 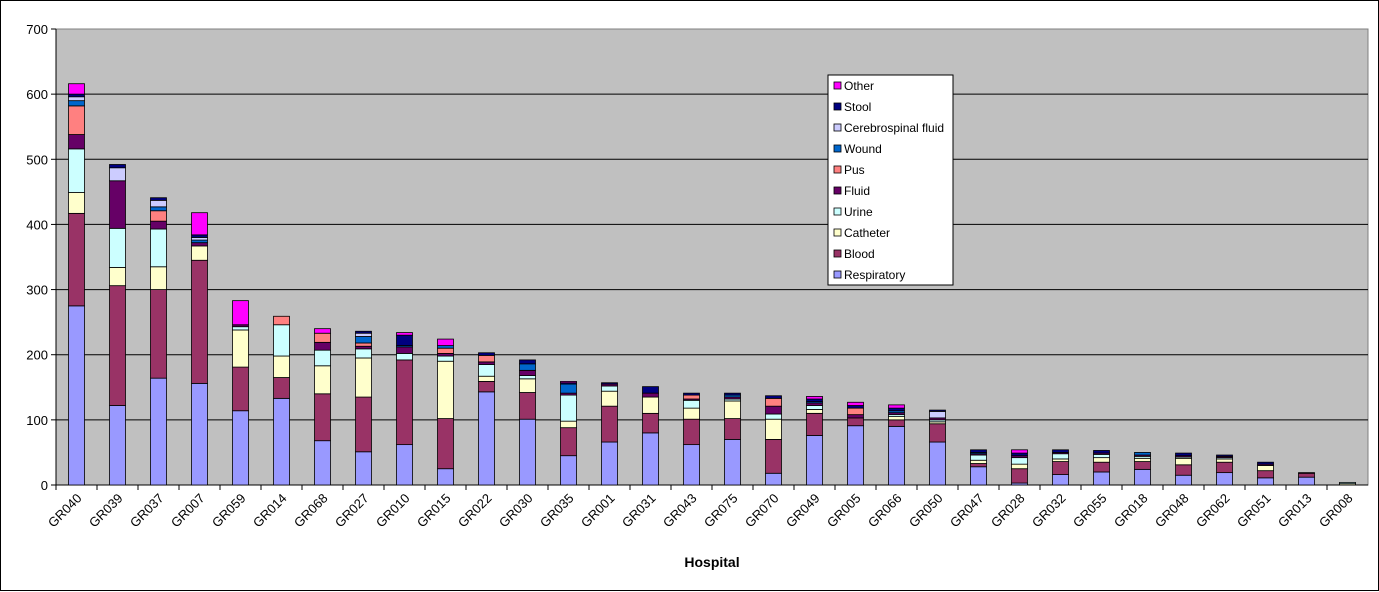 What do you see at coordinates (857, 191) in the screenshot?
I see `legend-label: Fluid` at bounding box center [857, 191].